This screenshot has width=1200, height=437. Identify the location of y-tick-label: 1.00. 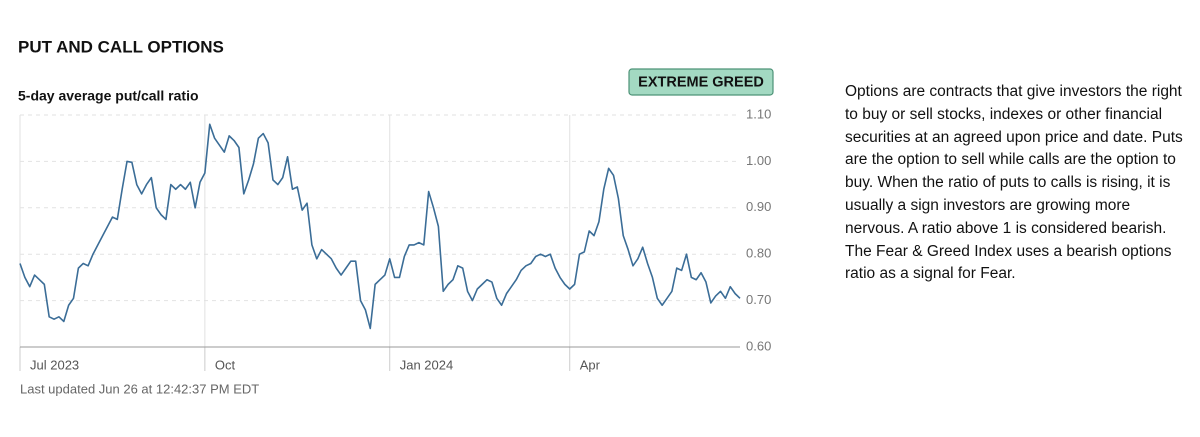
(758, 160).